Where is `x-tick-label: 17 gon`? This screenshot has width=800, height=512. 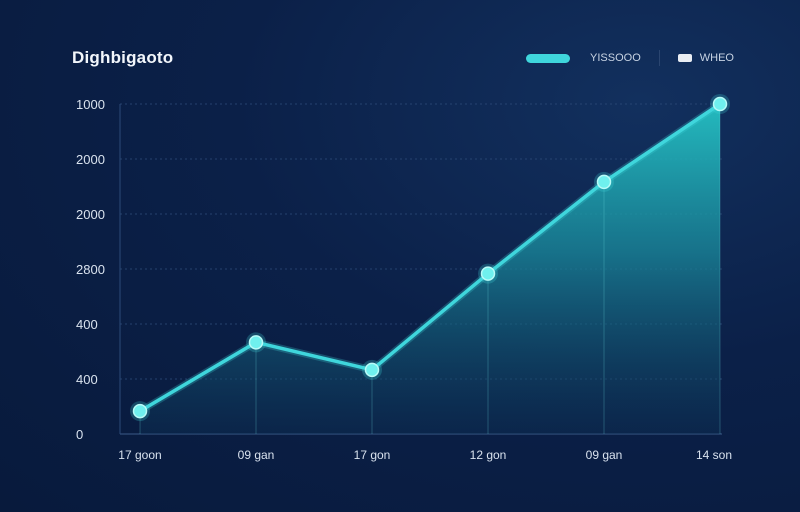 x-tick-label: 17 gon is located at coordinates (372, 455).